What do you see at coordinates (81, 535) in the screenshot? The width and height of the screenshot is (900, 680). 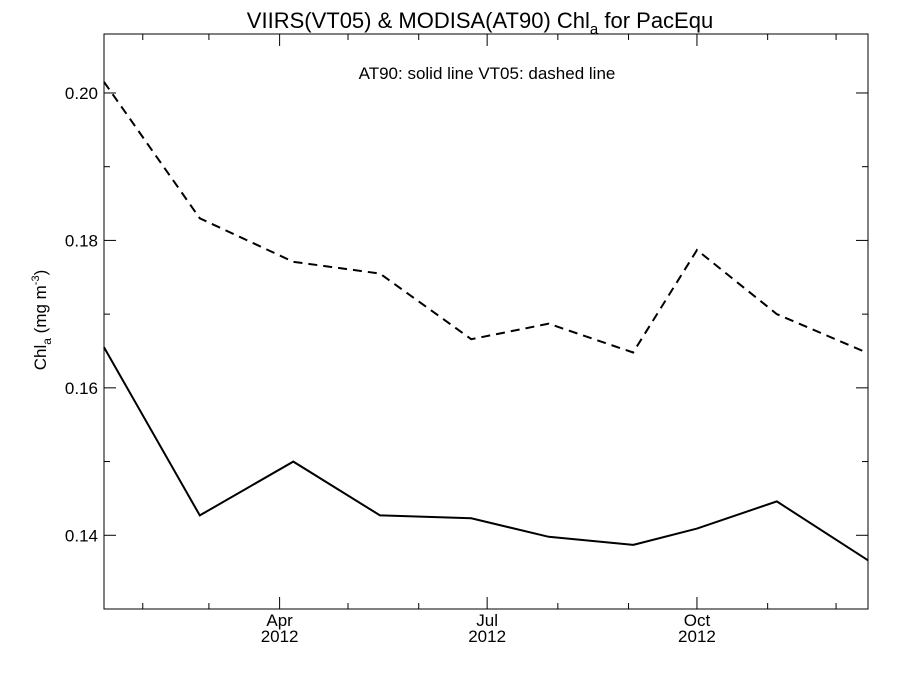 I see `y-tick-label: 0.14` at bounding box center [81, 535].